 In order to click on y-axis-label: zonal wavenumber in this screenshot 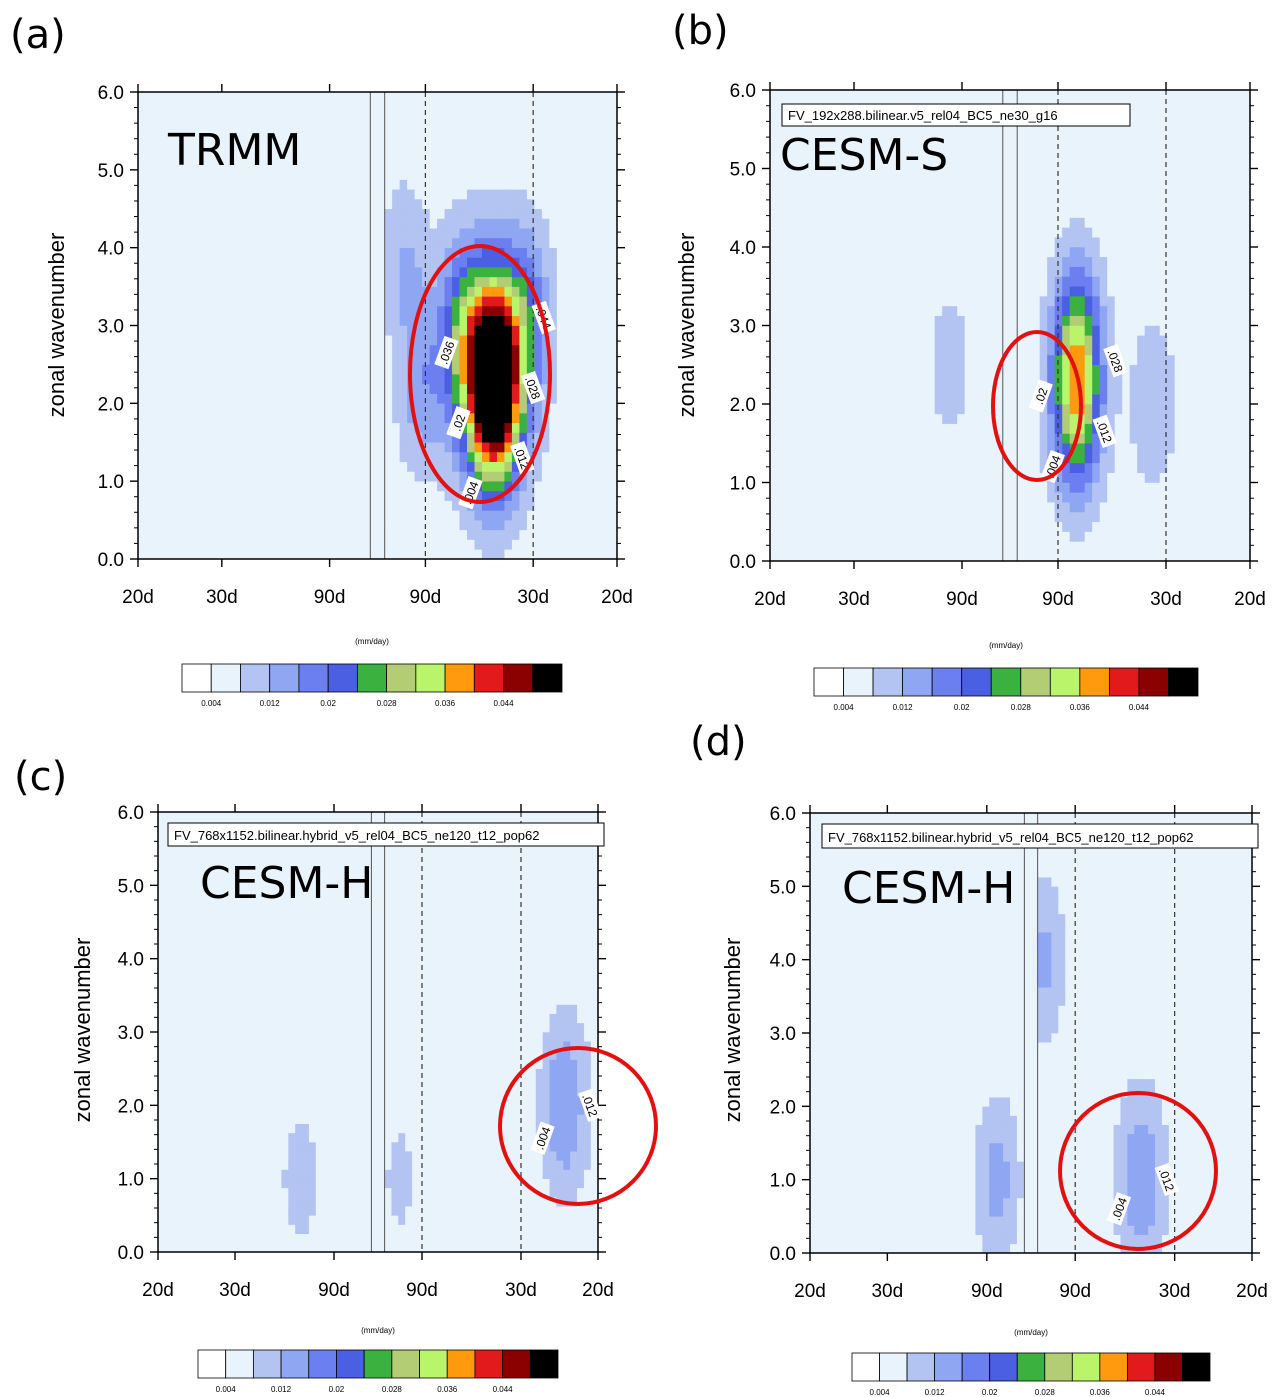, I will do `click(56, 325)`.